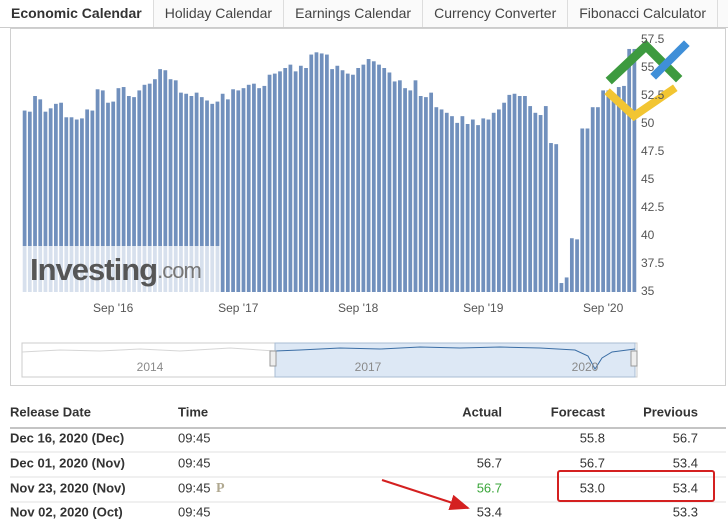 The image size is (728, 523). What do you see at coordinates (238, 308) in the screenshot?
I see `x-tick-label: Sep '17` at bounding box center [238, 308].